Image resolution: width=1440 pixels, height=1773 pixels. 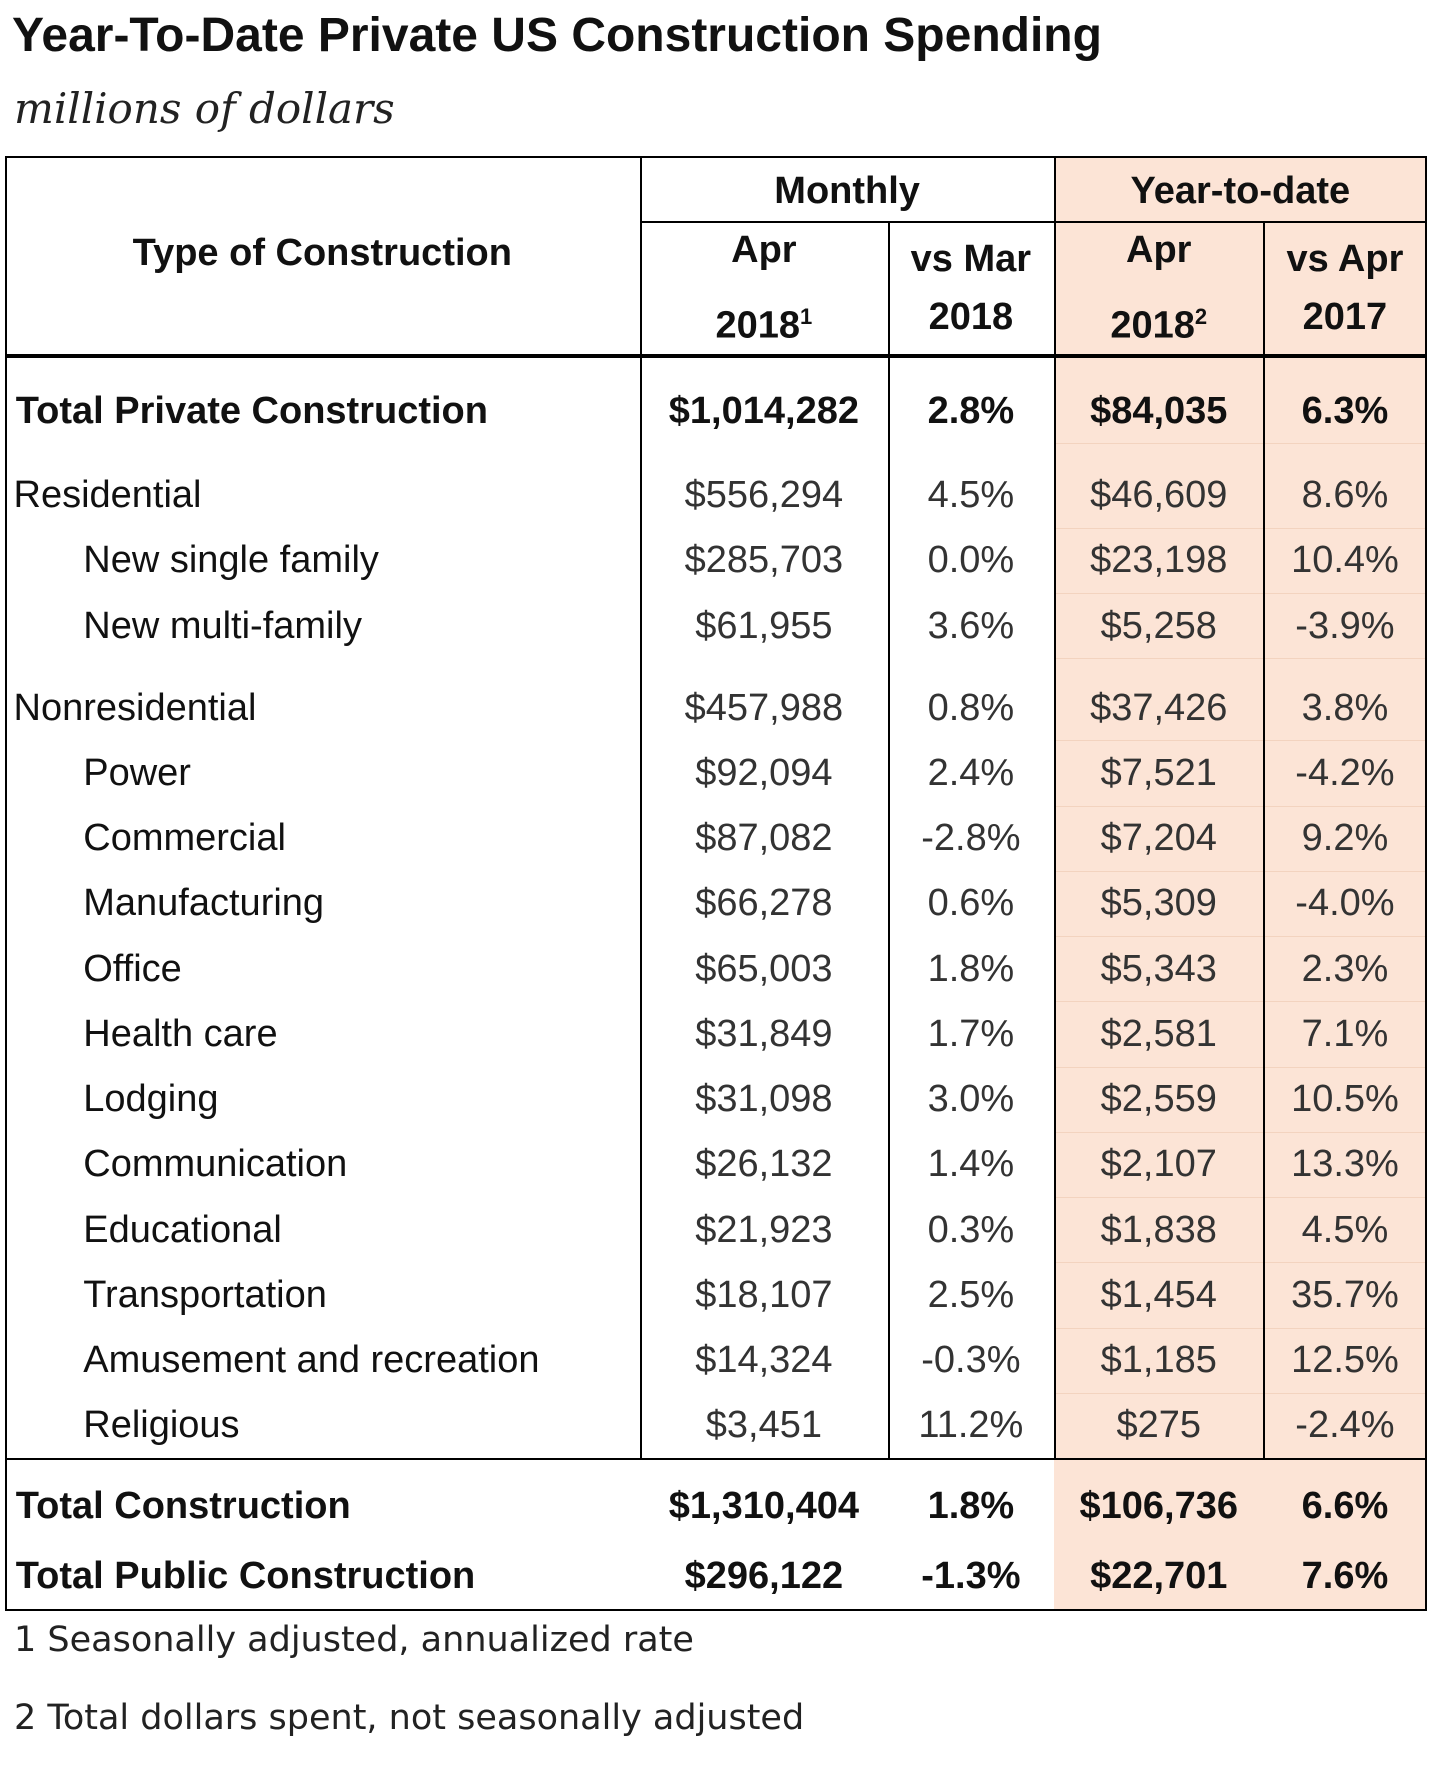 What do you see at coordinates (1158, 1229) in the screenshot?
I see `cell-value: $1,838` at bounding box center [1158, 1229].